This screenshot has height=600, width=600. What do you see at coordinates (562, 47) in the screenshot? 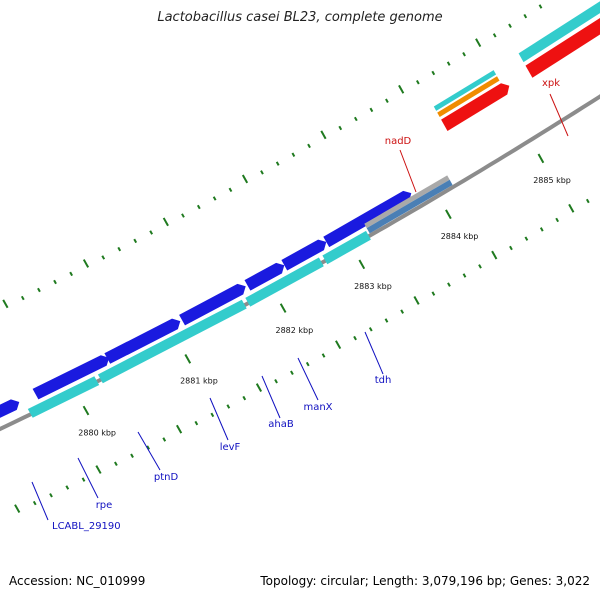
I see `gene-xpk-red` at bounding box center [562, 47].